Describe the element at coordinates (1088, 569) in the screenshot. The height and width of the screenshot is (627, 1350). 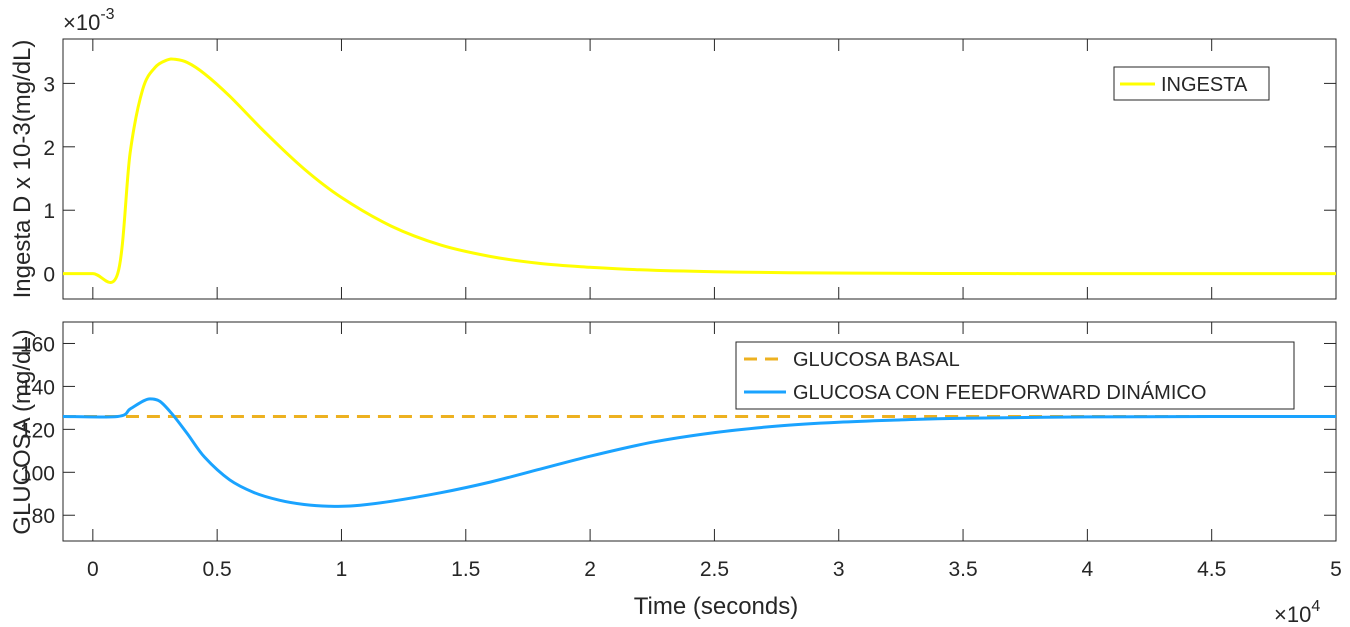
I see `x-tick-label: 4` at that location.